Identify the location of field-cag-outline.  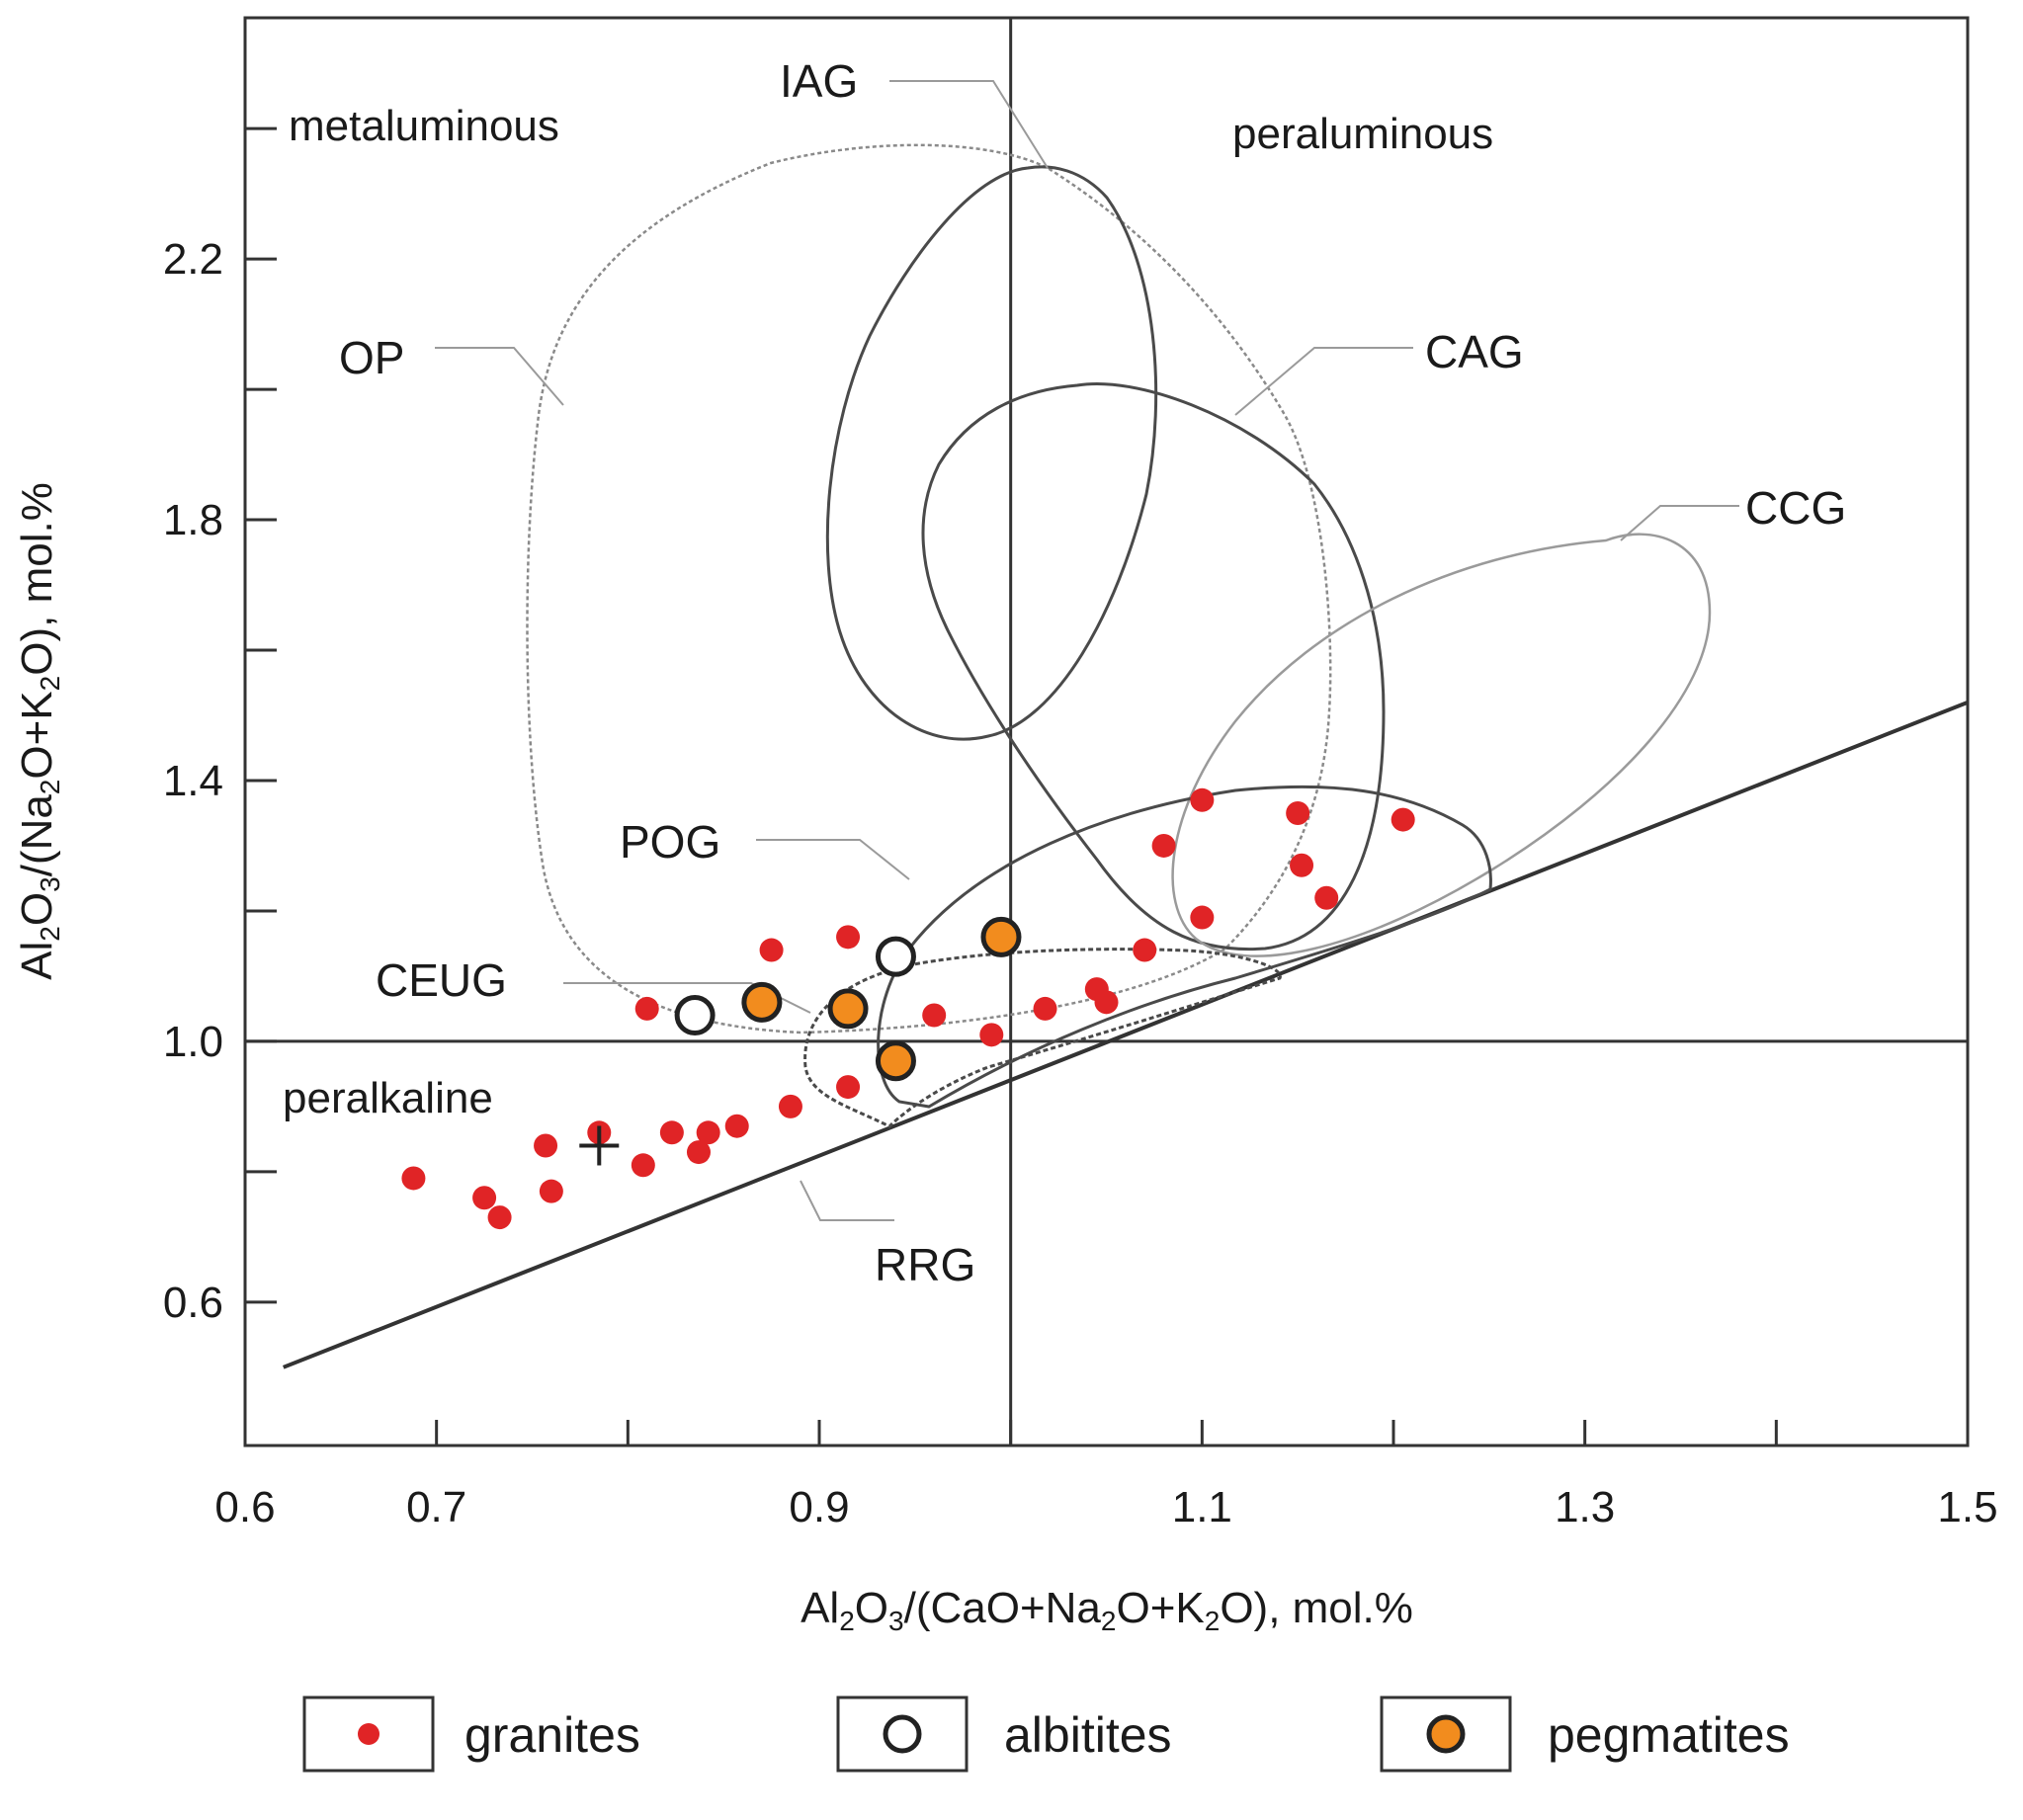
(1153, 666).